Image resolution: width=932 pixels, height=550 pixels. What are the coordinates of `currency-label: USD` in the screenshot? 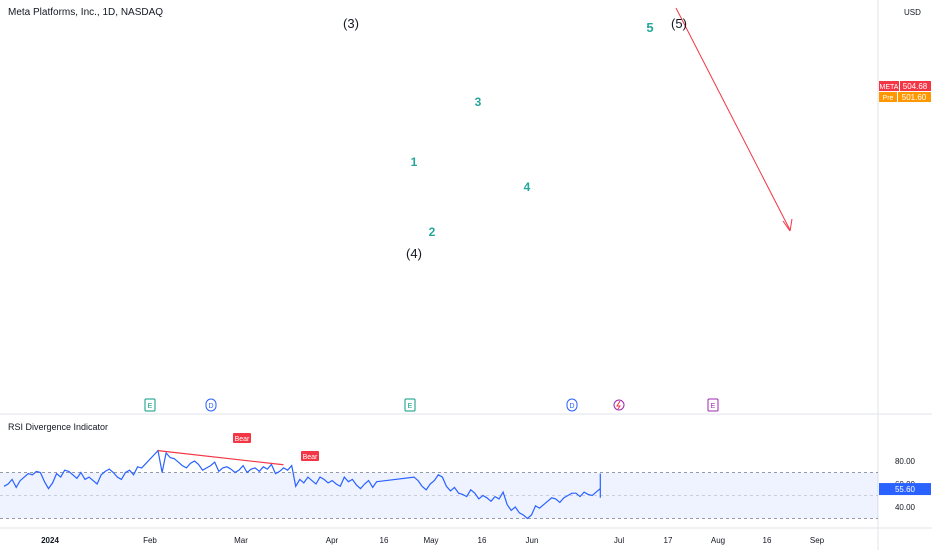 It's located at (912, 12).